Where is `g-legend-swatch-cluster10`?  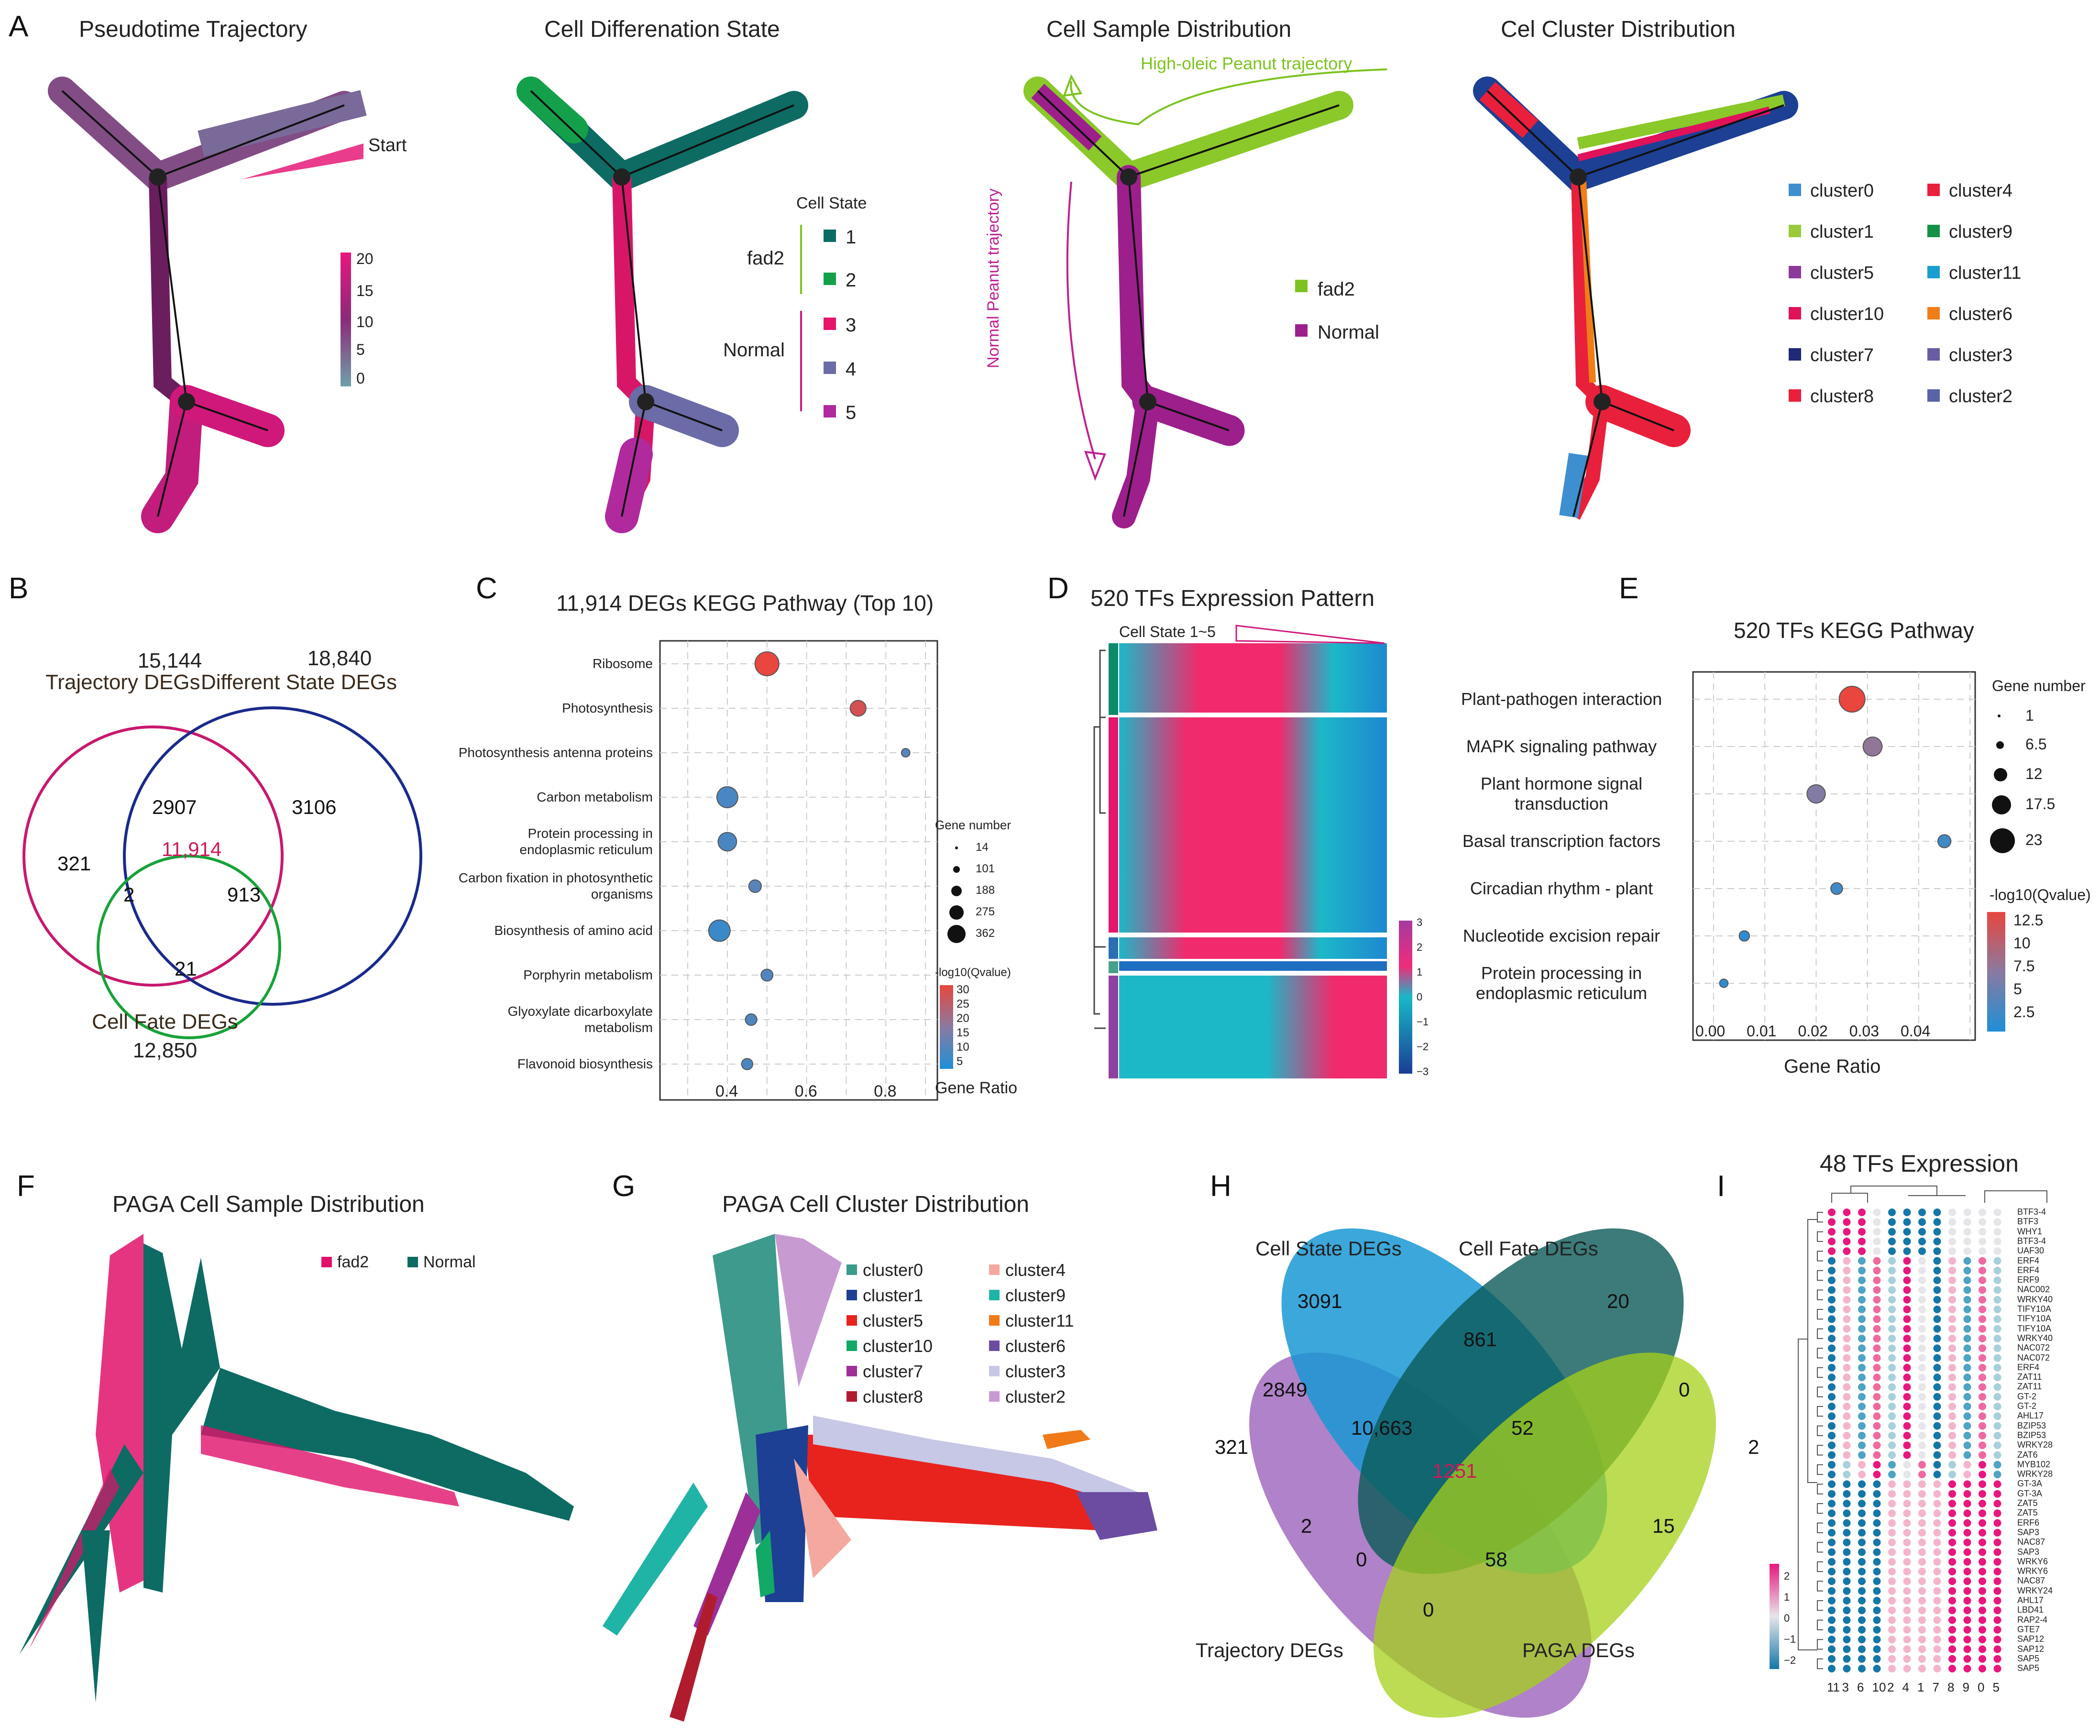 g-legend-swatch-cluster10 is located at coordinates (852, 1345).